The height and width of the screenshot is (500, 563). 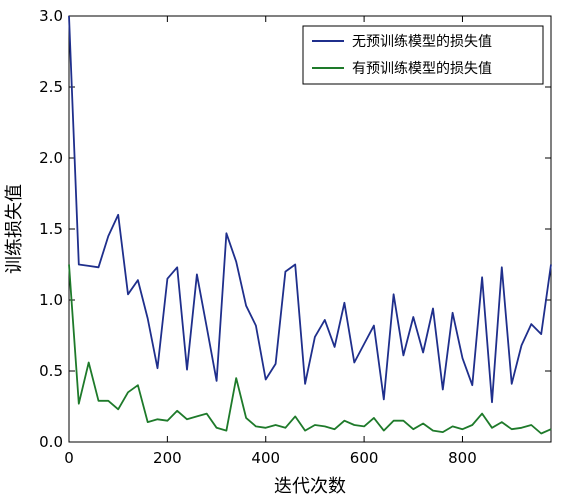 What do you see at coordinates (167, 458) in the screenshot?
I see `x-tick-label: 200` at bounding box center [167, 458].